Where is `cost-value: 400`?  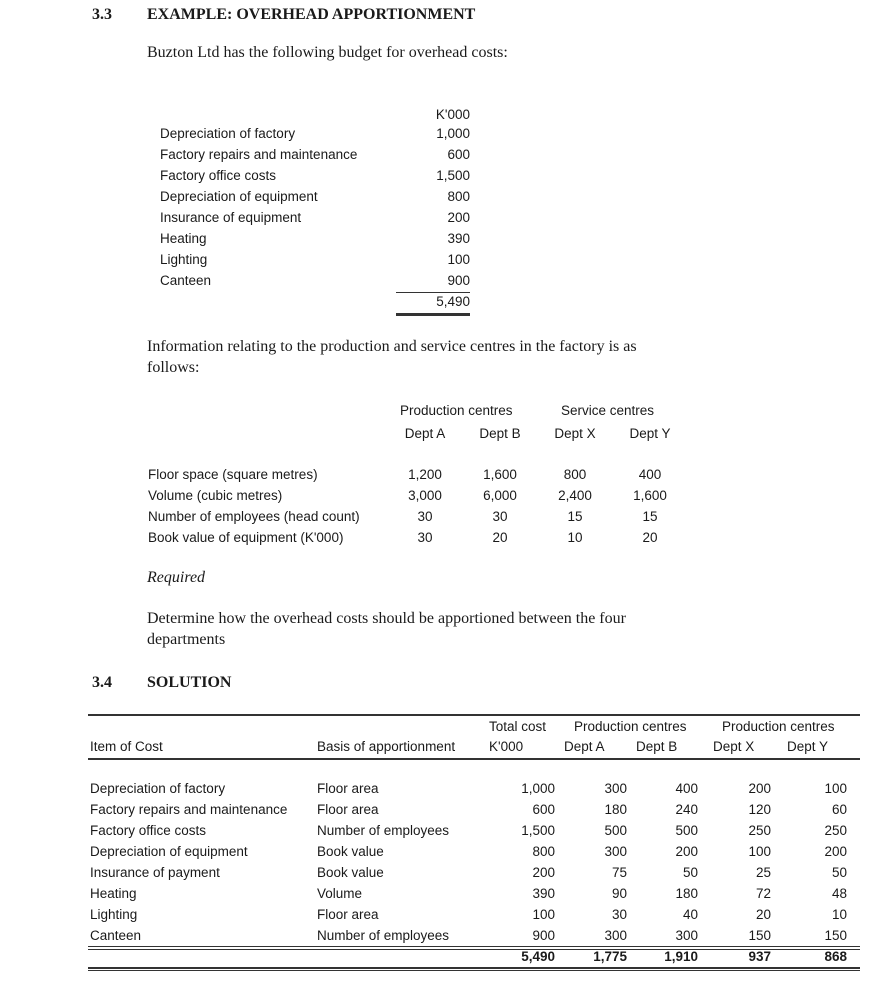
cost-value: 400 is located at coordinates (686, 788).